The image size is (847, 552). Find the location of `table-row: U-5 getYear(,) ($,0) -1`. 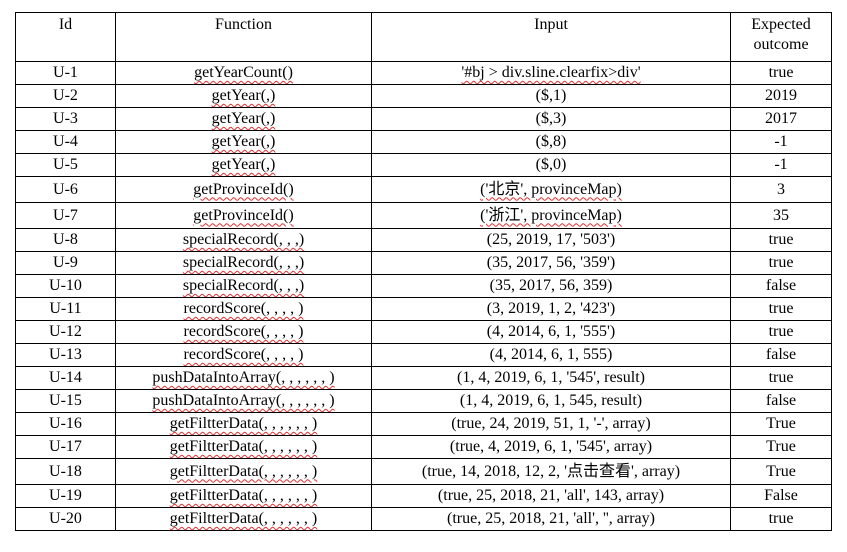

table-row: U-5 getYear(,) ($,0) -1 is located at coordinates (423, 165).